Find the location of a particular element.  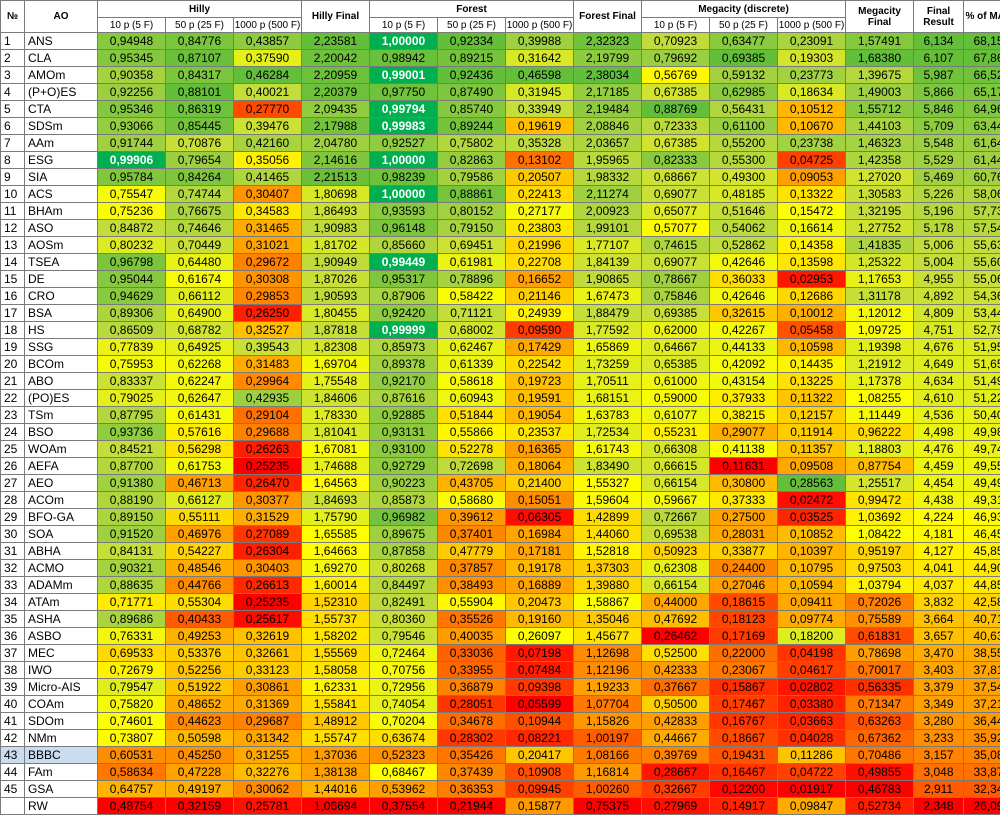

cell-forest-50p: 0,62467 is located at coordinates (472, 347).